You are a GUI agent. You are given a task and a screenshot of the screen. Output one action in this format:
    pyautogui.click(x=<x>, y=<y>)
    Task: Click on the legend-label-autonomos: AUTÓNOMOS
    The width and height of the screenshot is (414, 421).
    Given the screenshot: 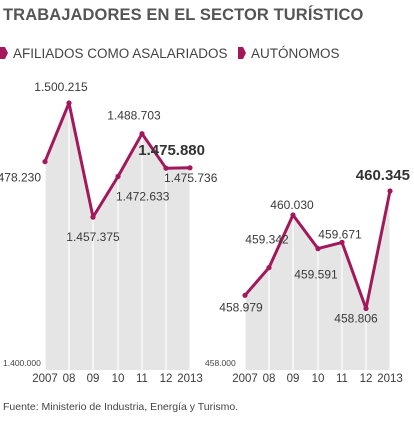 What is the action you would take?
    pyautogui.click(x=295, y=53)
    